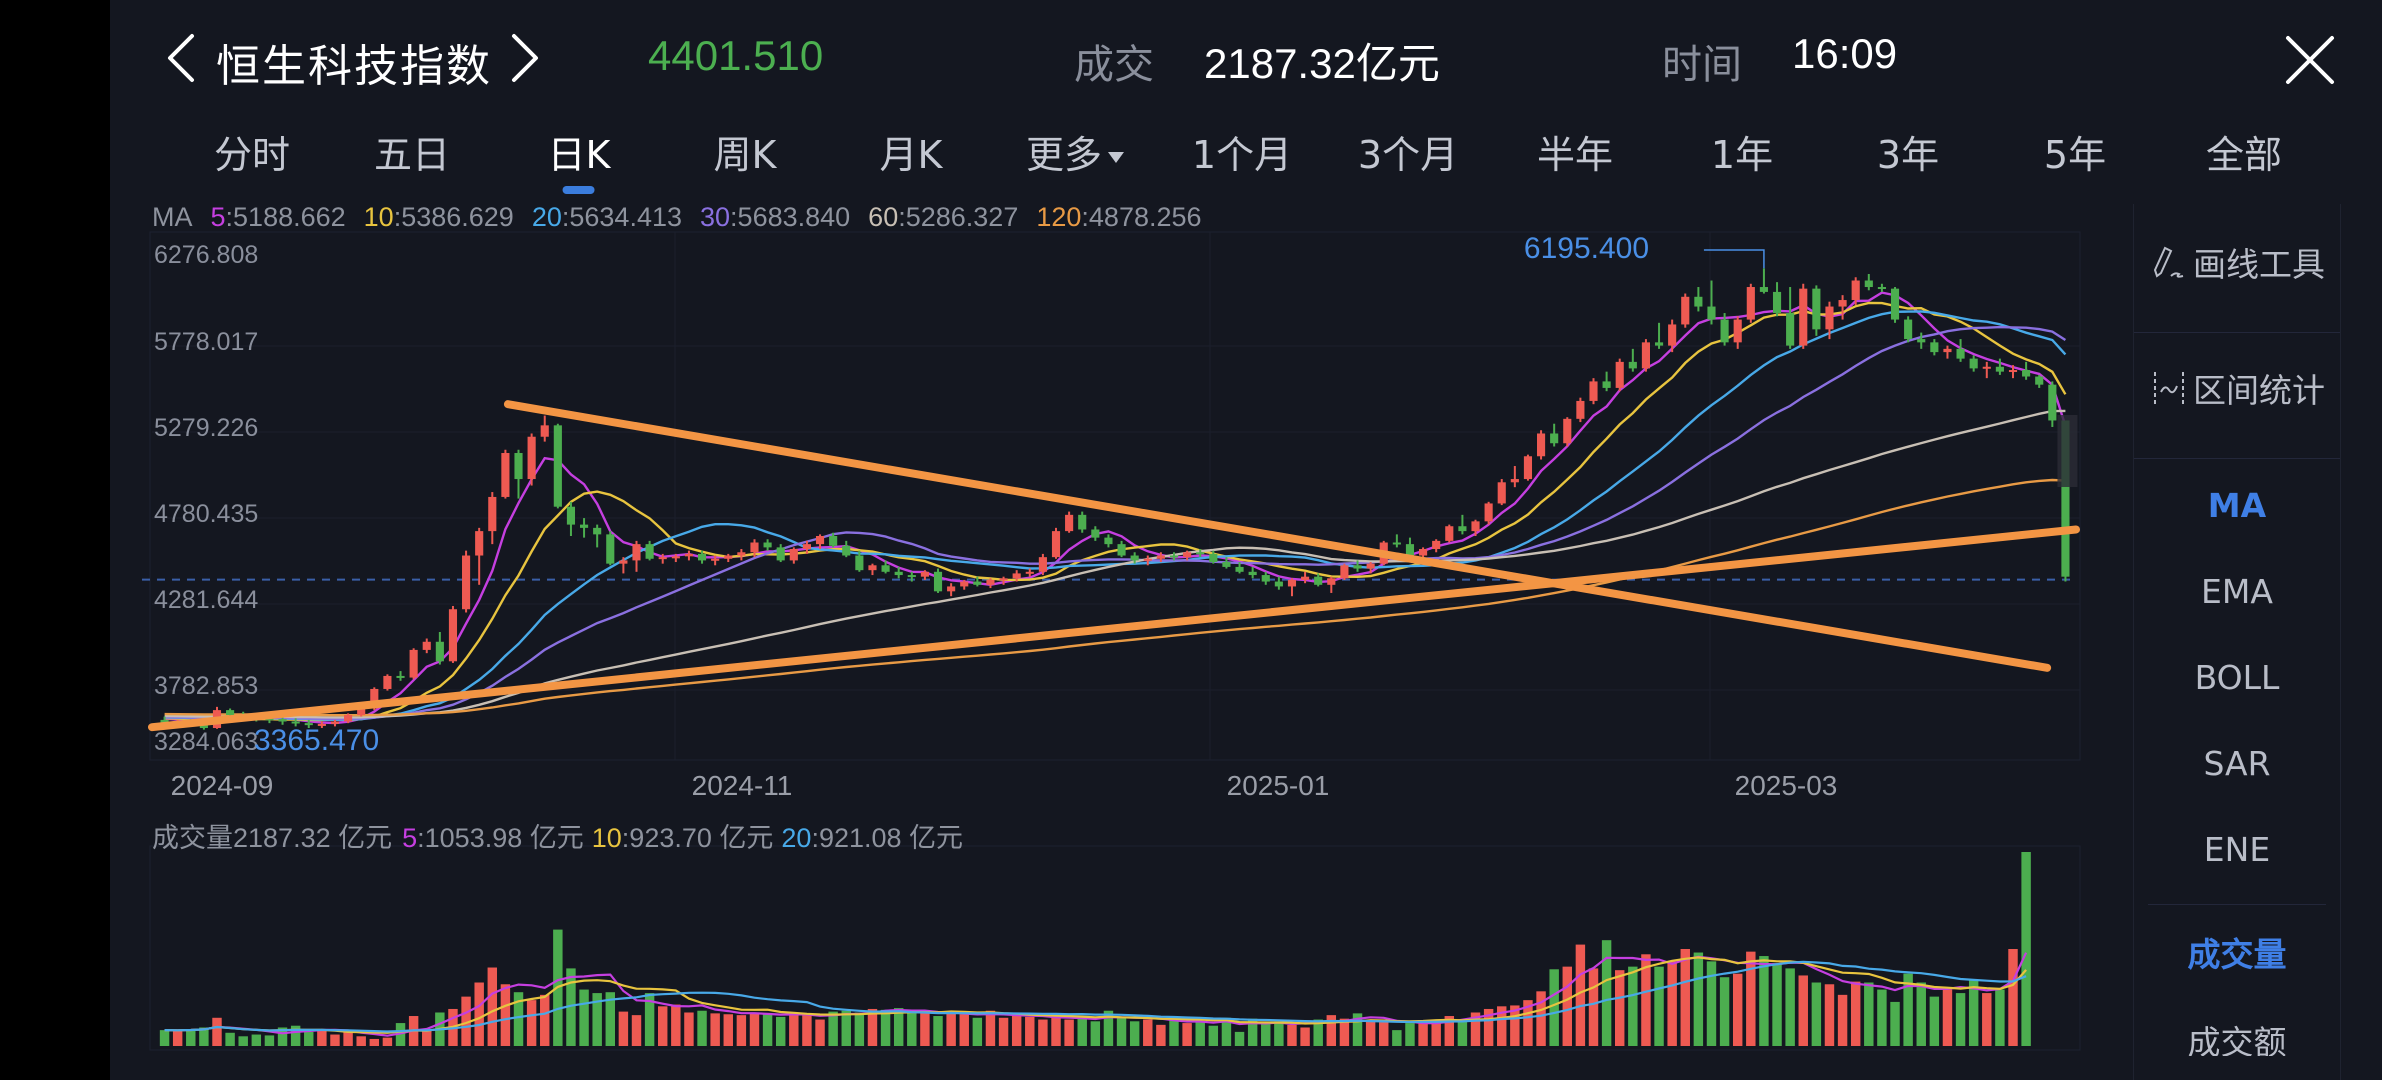 The height and width of the screenshot is (1080, 2382). I want to click on tab-6: 1个月, so click(1242, 151).